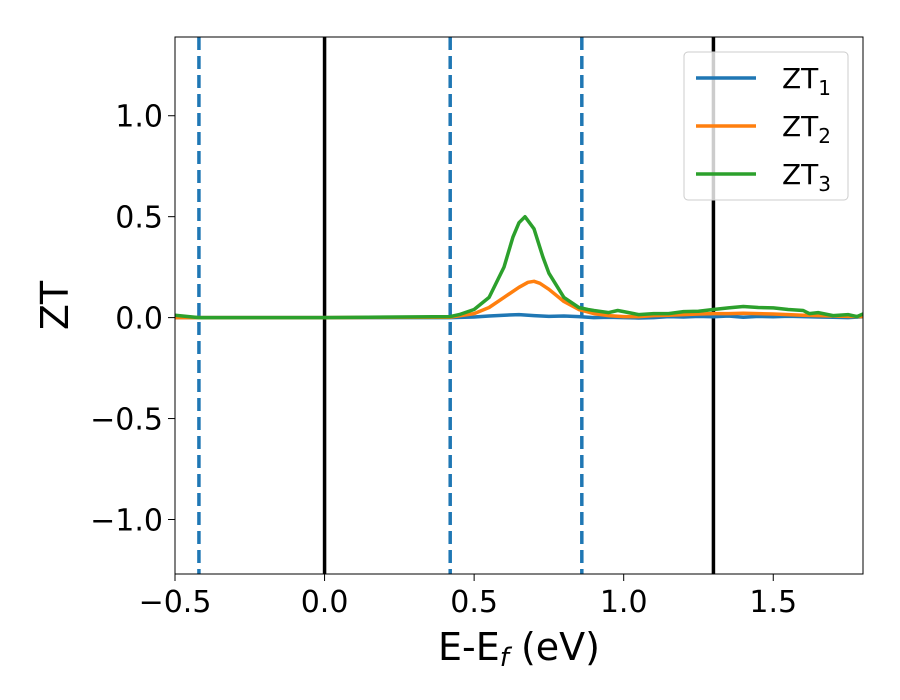 This screenshot has width=900, height=700. What do you see at coordinates (139, 319) in the screenshot?
I see `y-tick-label: 0.0` at bounding box center [139, 319].